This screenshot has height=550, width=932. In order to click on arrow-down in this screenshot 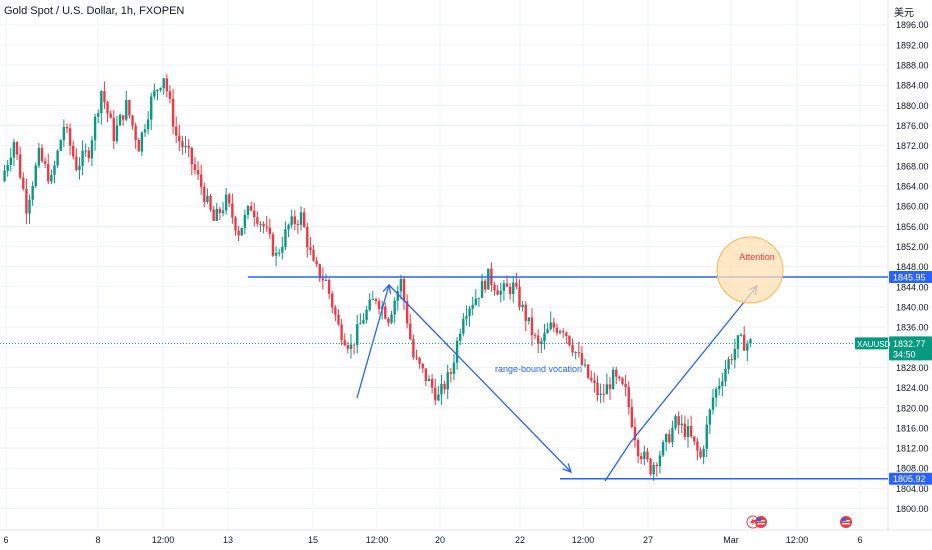, I will do `click(480, 378)`.